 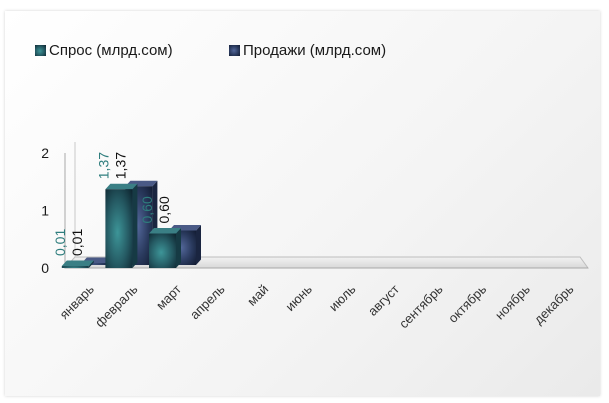 I want to click on data-label-0-0: 0,01, so click(x=60, y=242).